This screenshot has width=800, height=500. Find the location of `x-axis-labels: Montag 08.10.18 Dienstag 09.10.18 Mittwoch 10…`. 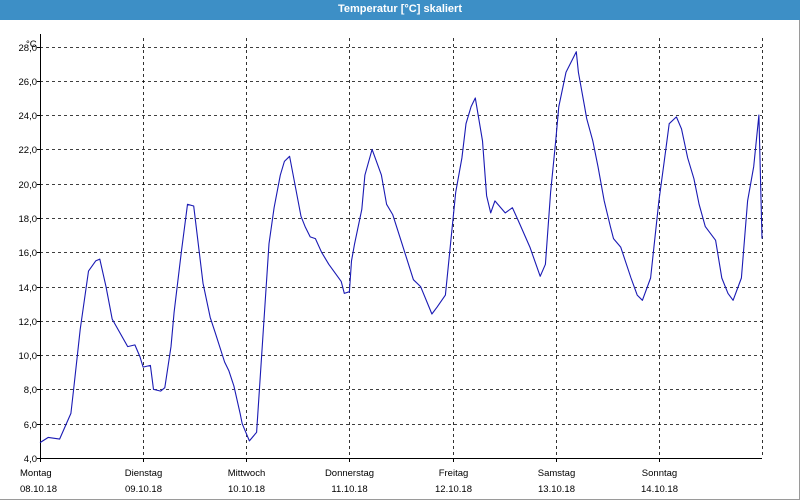

x-axis-labels: Montag 08.10.18 Dienstag 09.10.18 Mittwoch 10… is located at coordinates (349, 481).